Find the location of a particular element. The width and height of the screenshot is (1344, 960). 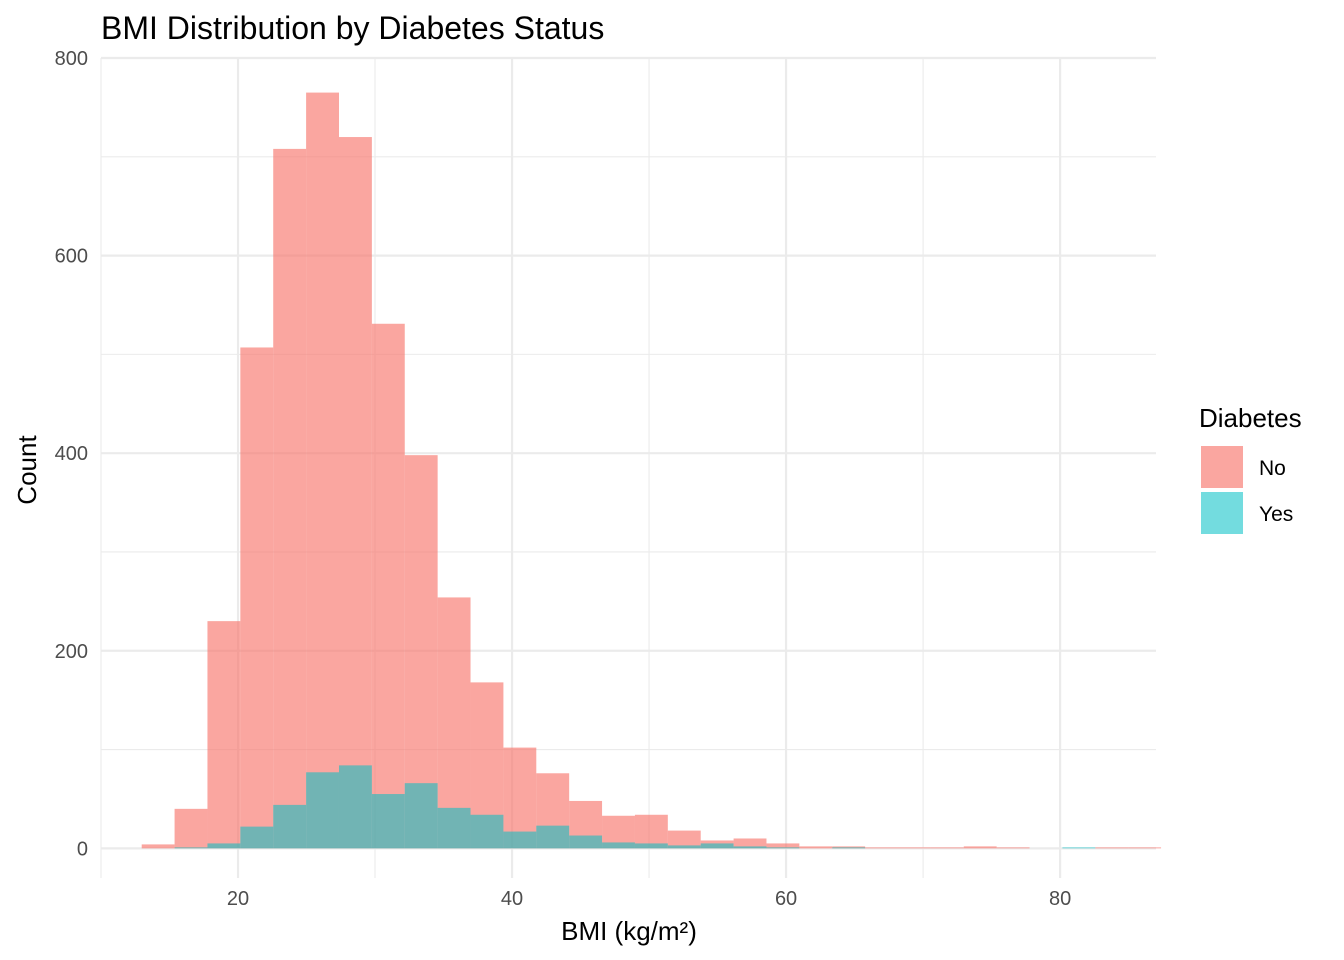

legend-label-yes: Yes is located at coordinates (1276, 514).